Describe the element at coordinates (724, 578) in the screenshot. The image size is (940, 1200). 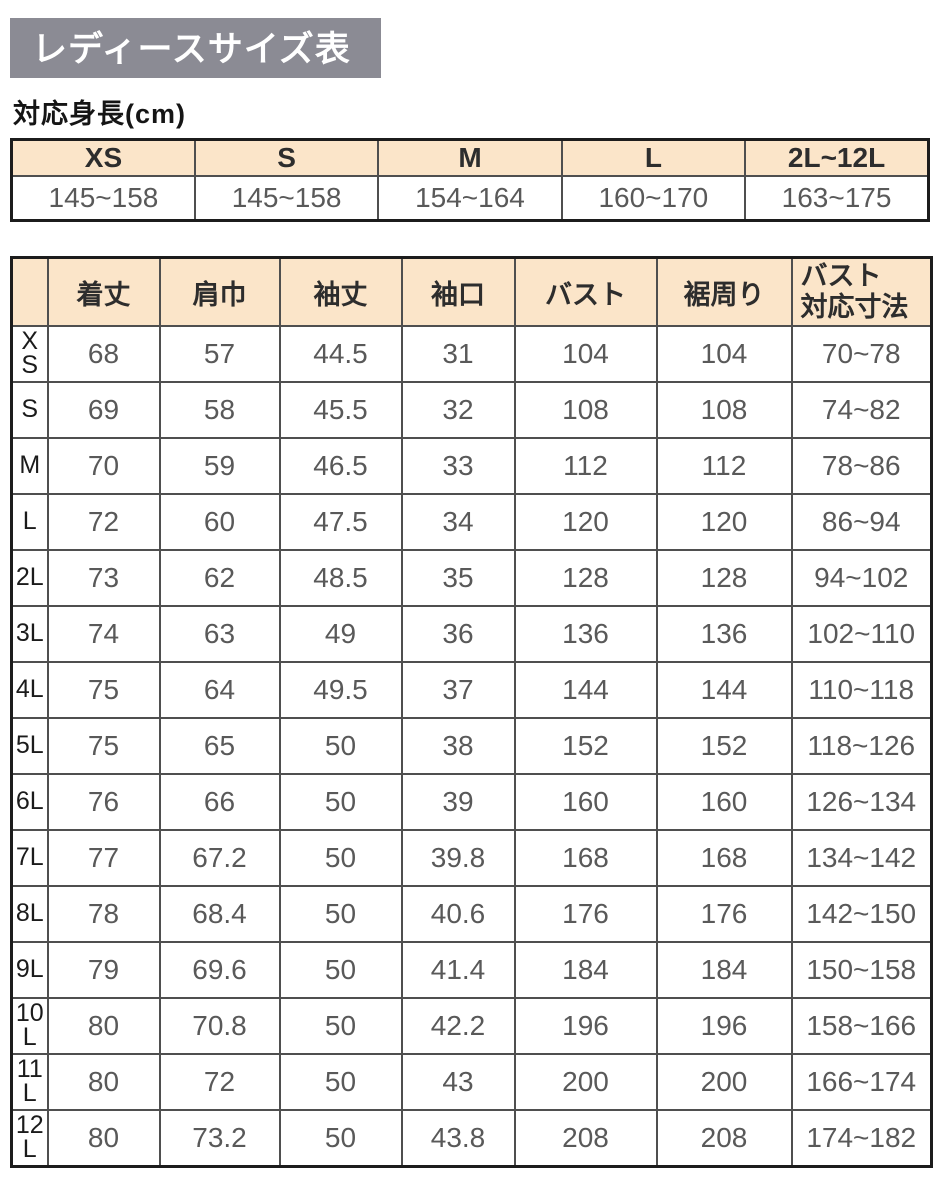
I see `table-cell: 128` at that location.